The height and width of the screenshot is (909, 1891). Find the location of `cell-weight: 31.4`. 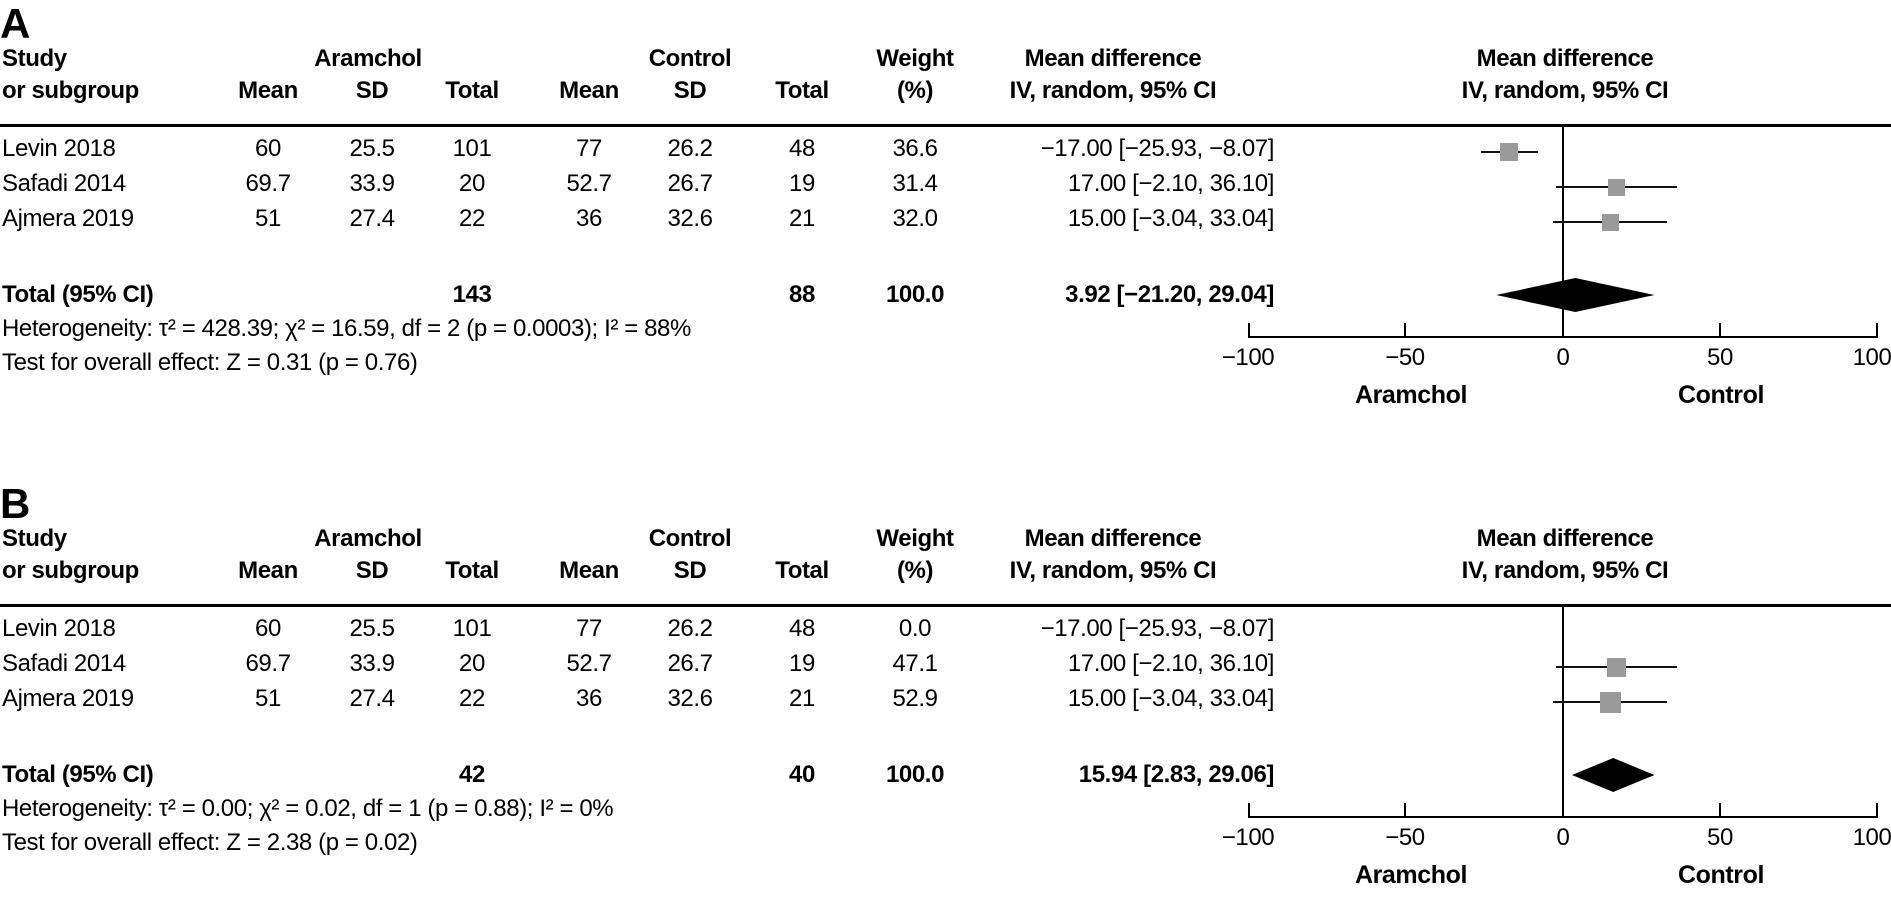

cell-weight: 31.4 is located at coordinates (915, 183).